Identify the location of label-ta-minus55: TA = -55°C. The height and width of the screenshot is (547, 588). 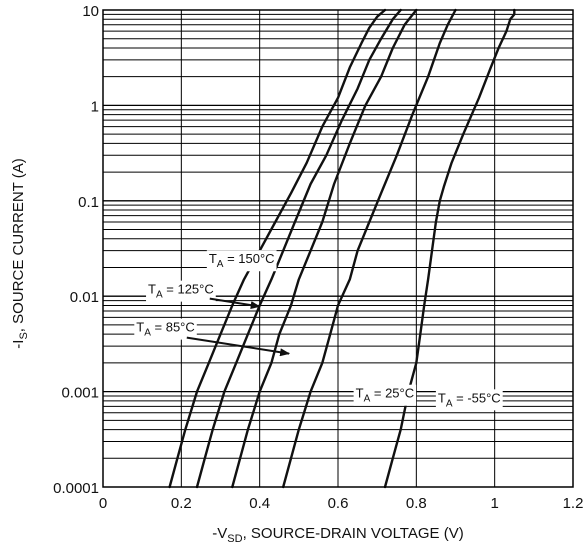
(469, 399).